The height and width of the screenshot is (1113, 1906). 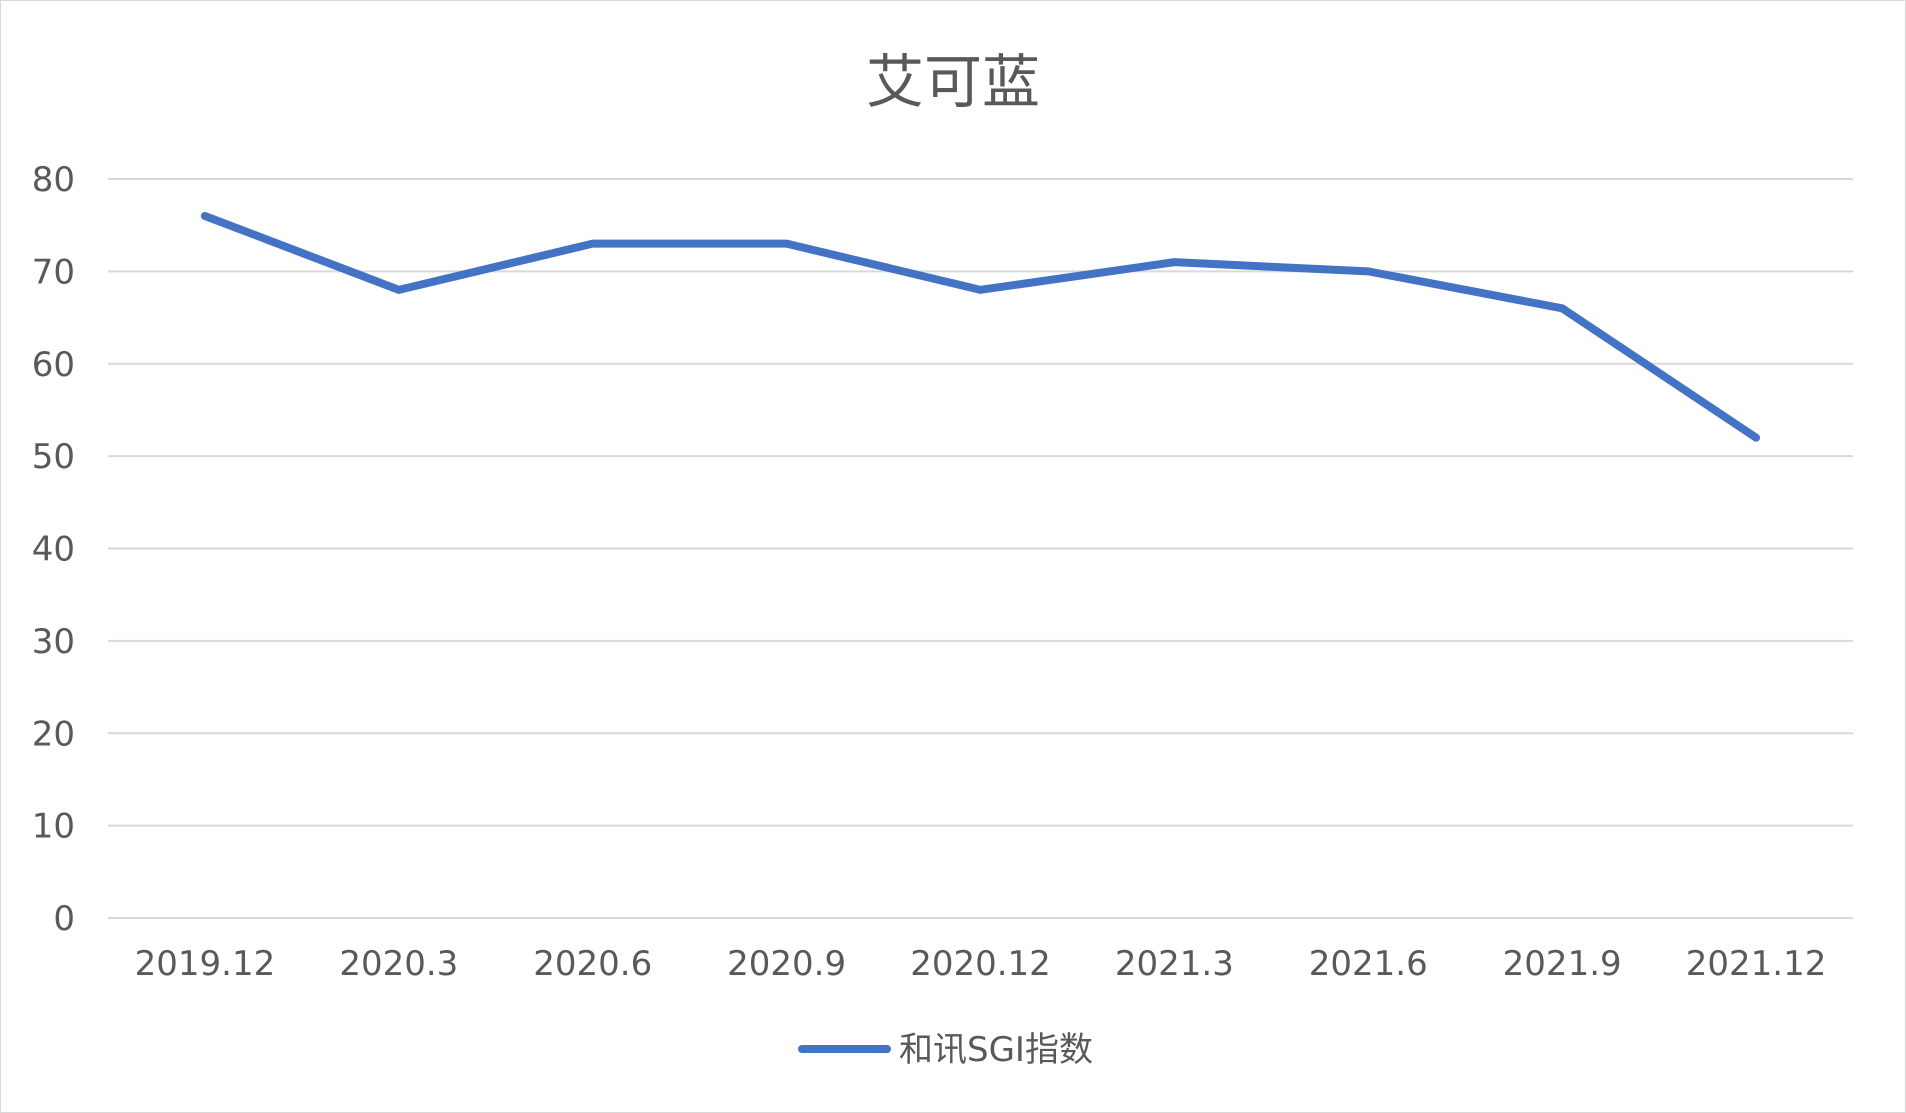 What do you see at coordinates (953, 82) in the screenshot?
I see `chart-title: 艾可蓝` at bounding box center [953, 82].